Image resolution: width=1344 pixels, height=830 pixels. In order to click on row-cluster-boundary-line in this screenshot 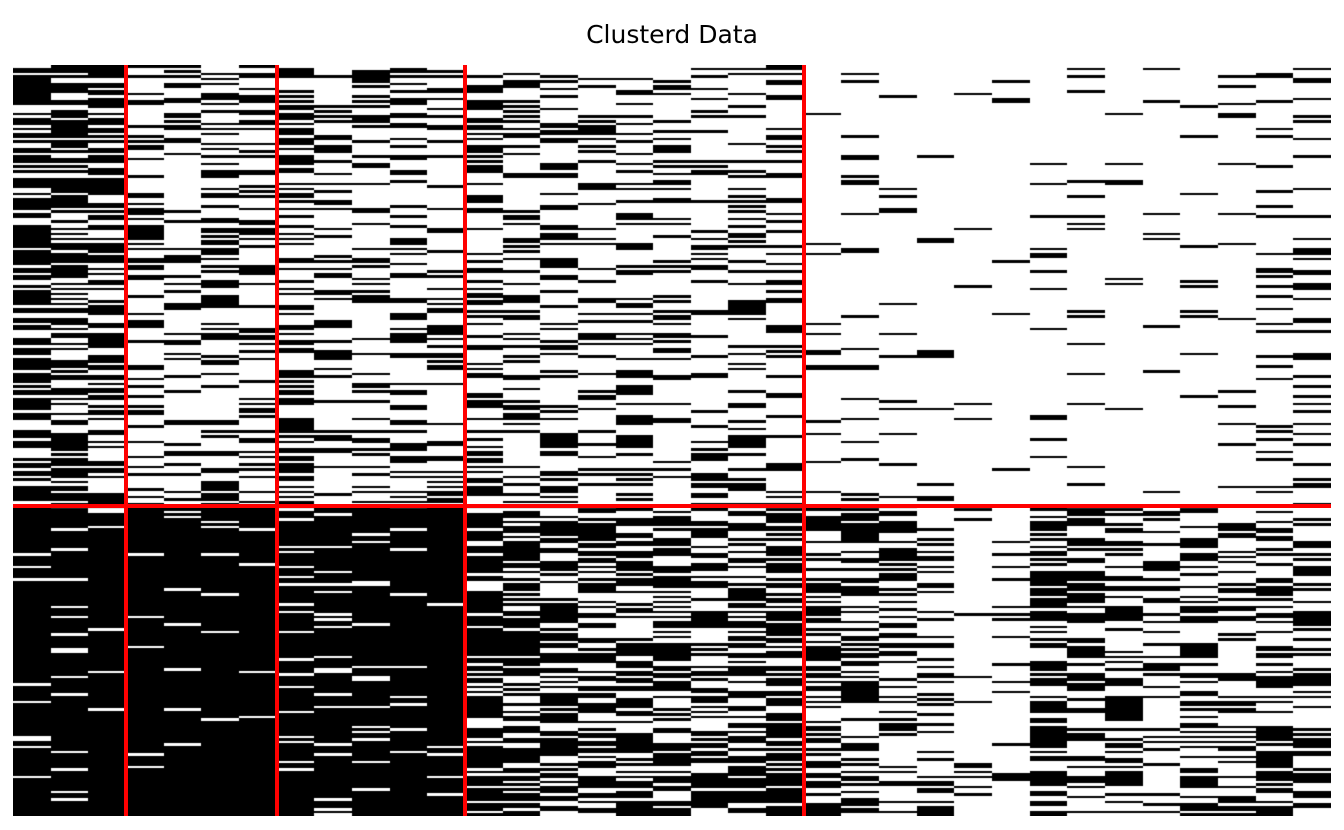, I will do `click(672, 505)`.